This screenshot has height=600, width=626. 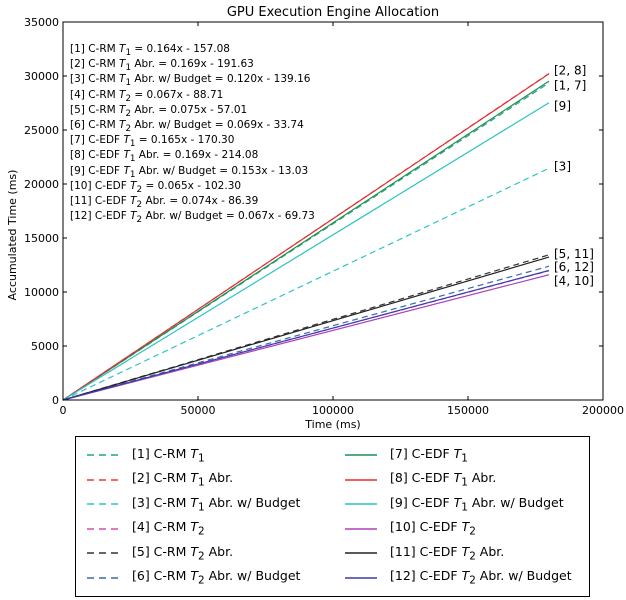 I want to click on y-tick-label: 0, so click(x=55, y=400).